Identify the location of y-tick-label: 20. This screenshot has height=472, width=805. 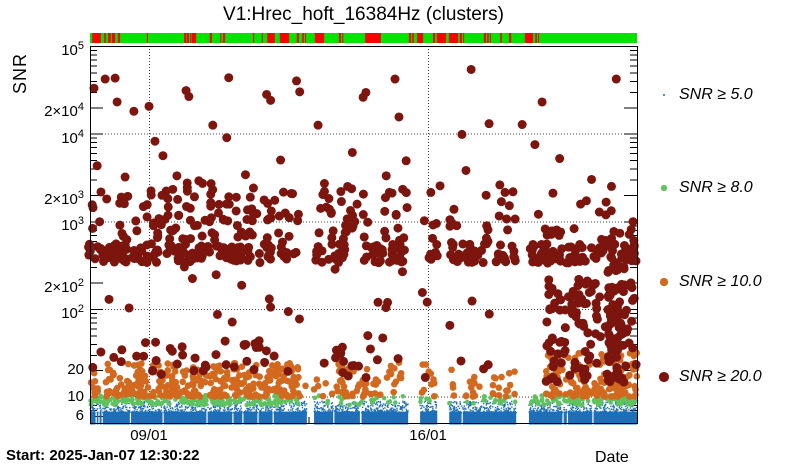
(75, 370).